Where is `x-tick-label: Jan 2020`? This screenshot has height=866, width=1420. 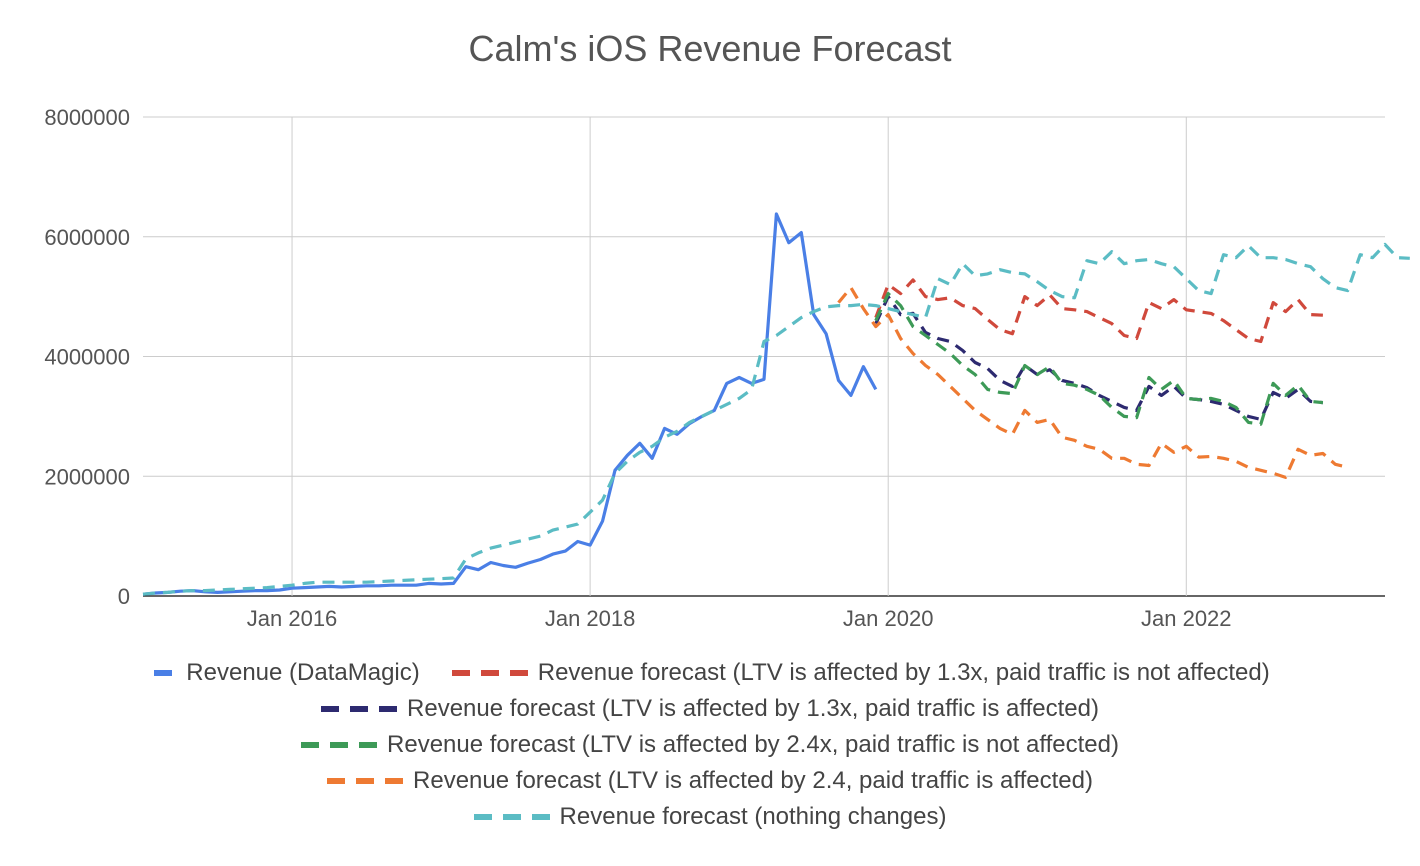 x-tick-label: Jan 2020 is located at coordinates (888, 618).